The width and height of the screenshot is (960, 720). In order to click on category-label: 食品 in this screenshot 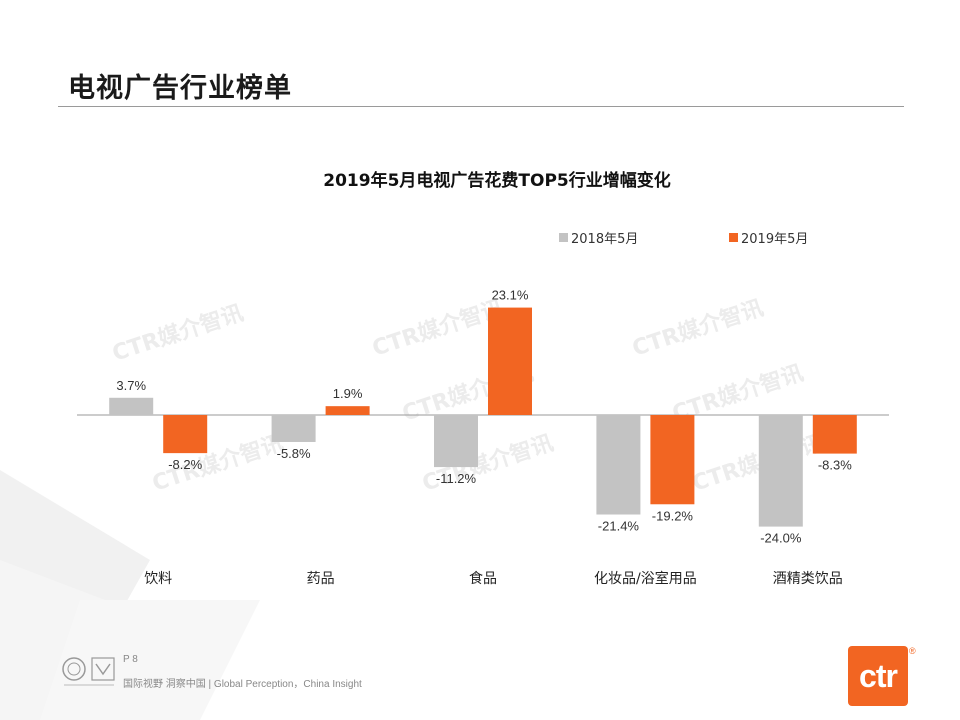, I will do `click(483, 578)`.